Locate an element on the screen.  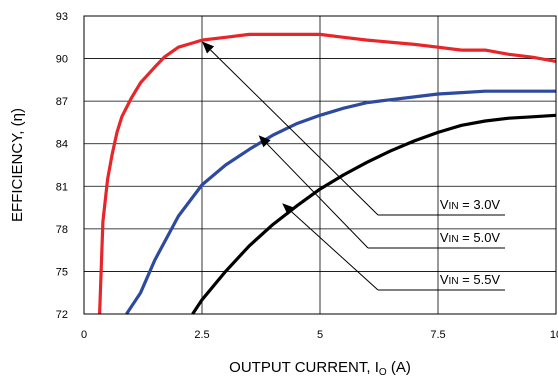
x-axis-label-main: OUTPUT CURRENT, I is located at coordinates (304, 367).